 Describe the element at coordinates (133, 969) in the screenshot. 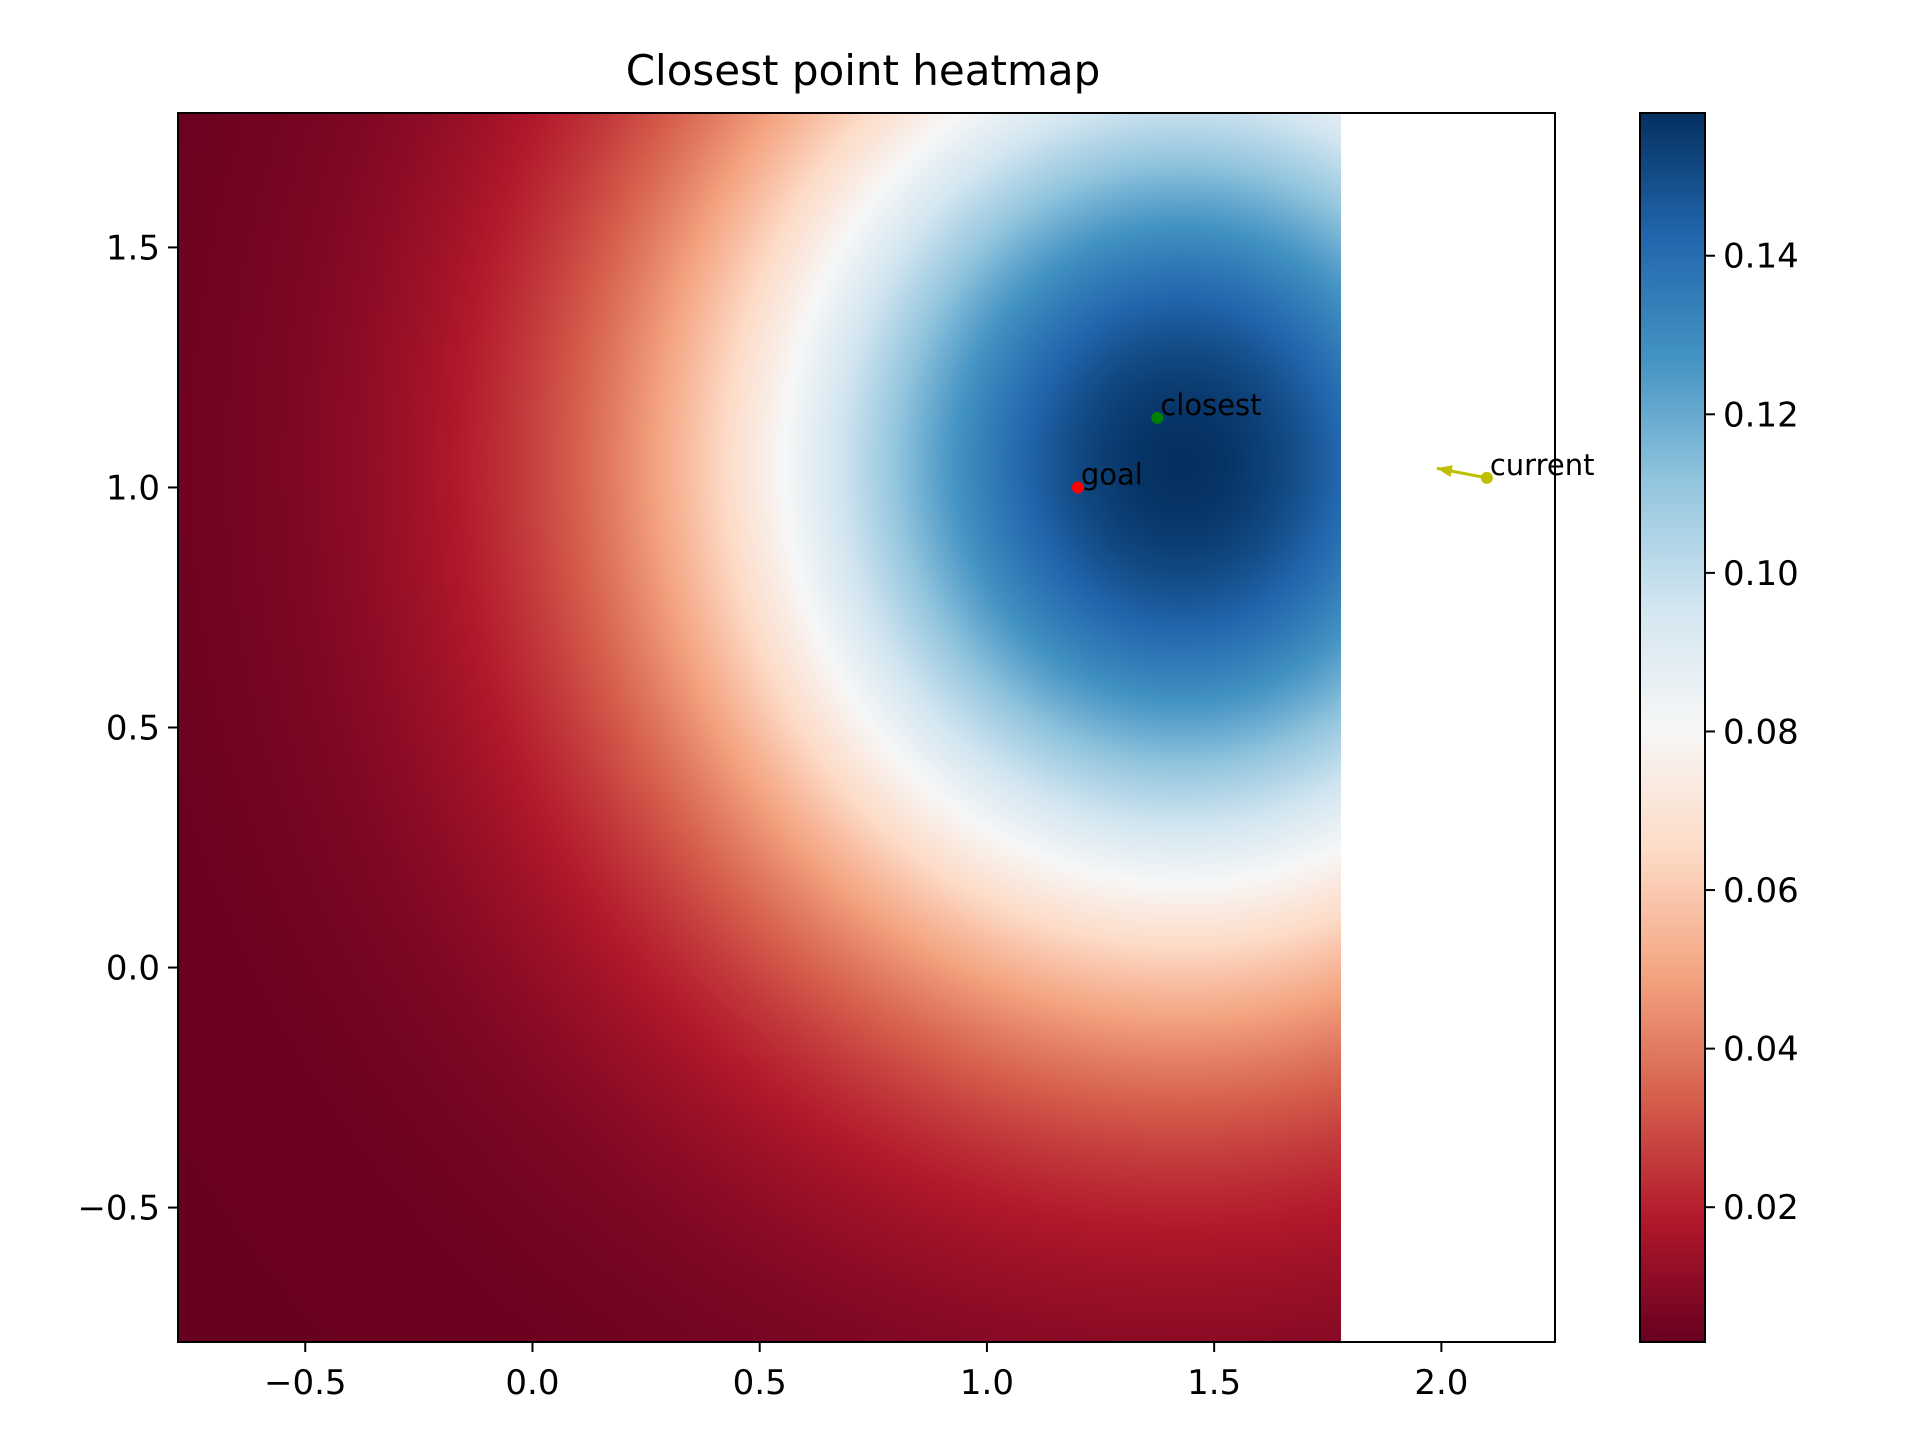

I see `y-tick-label: 0.0` at that location.